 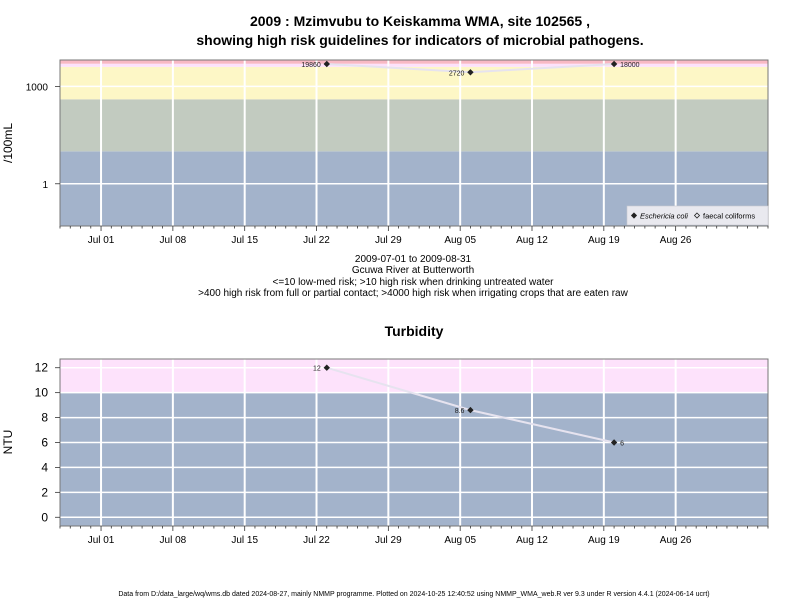 What do you see at coordinates (44, 443) in the screenshot?
I see `y-tick-label: 6` at bounding box center [44, 443].